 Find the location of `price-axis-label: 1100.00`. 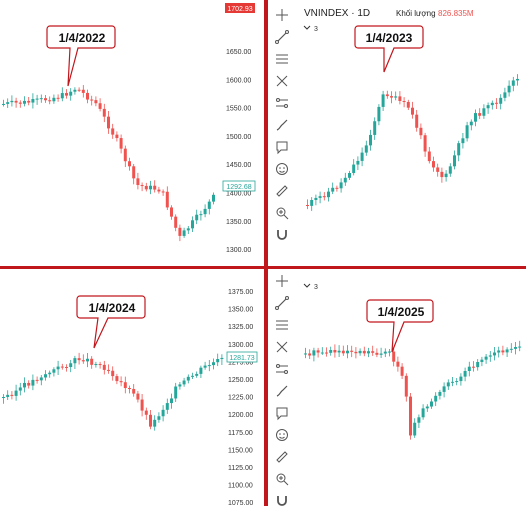

price-axis-label: 1100.00 is located at coordinates (240, 486).